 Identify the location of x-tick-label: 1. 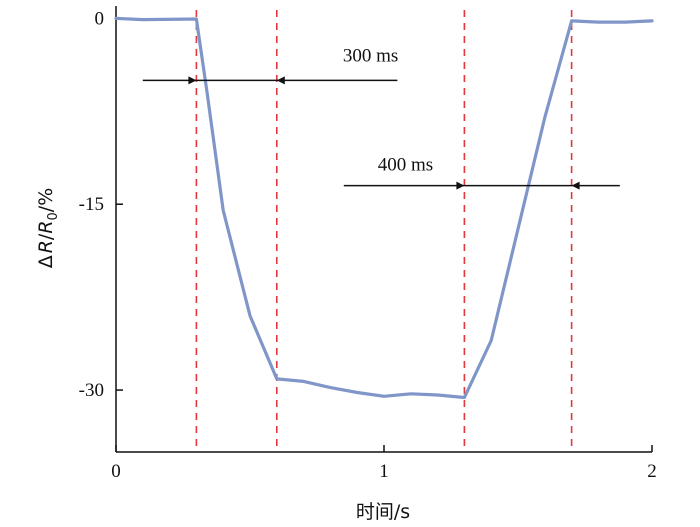
(384, 471).